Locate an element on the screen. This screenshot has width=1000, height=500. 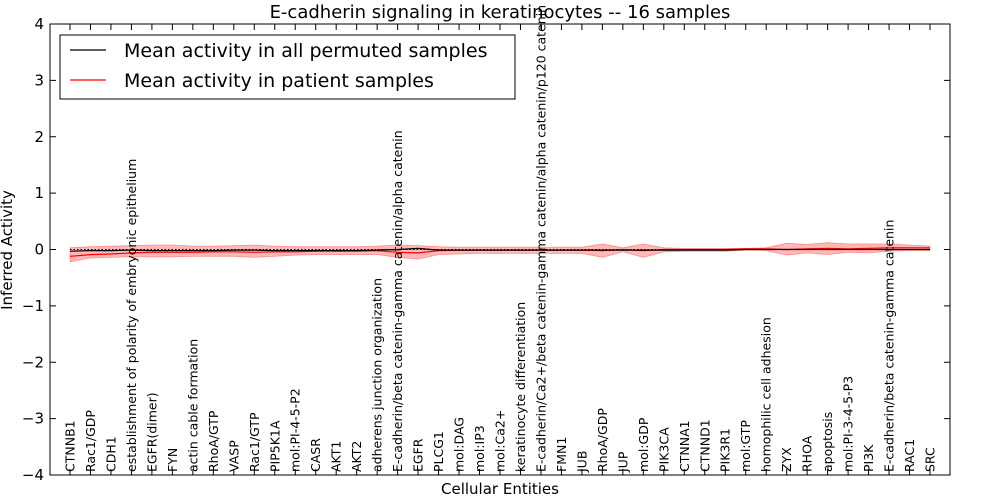
y-tick-label: 4 is located at coordinates (39, 24).